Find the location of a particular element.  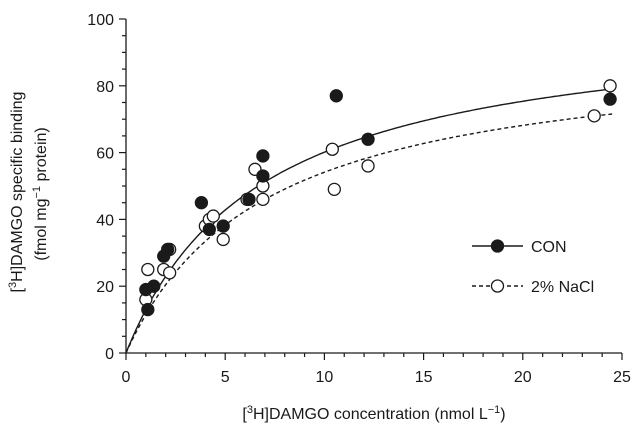

x-tick-label: 5 is located at coordinates (225, 377).